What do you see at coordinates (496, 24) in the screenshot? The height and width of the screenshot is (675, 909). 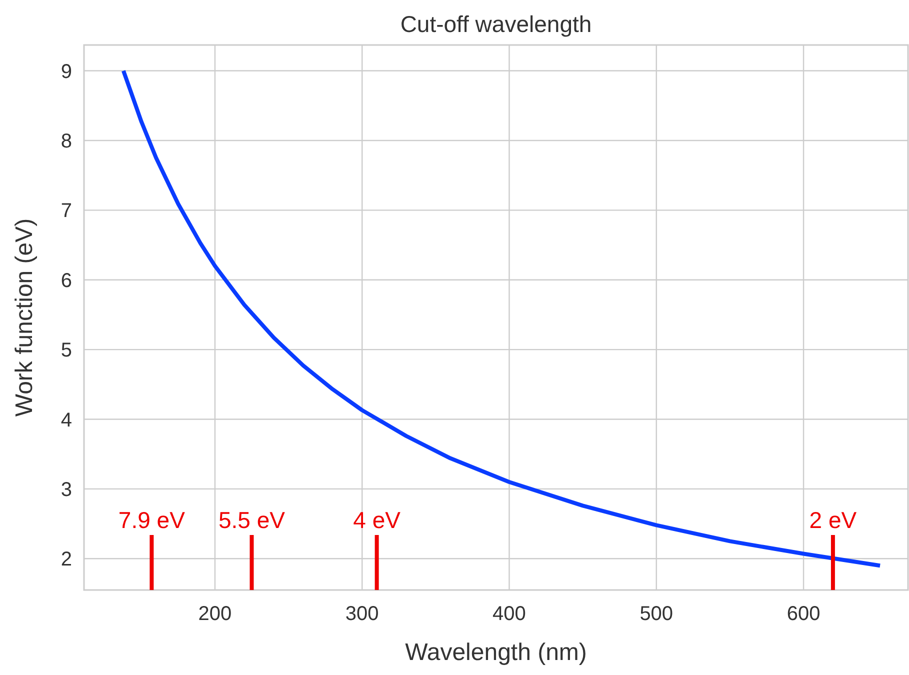 I see `chart-title: Cut-off wavelength` at bounding box center [496, 24].